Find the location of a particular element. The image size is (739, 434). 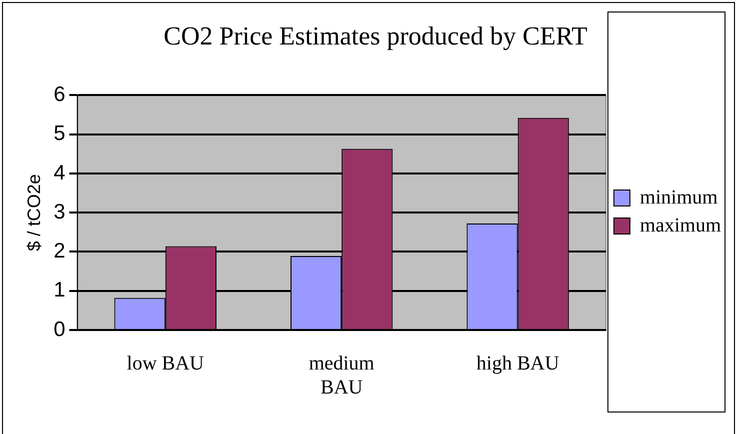

y-tick-label: 0 is located at coordinates (60, 329).